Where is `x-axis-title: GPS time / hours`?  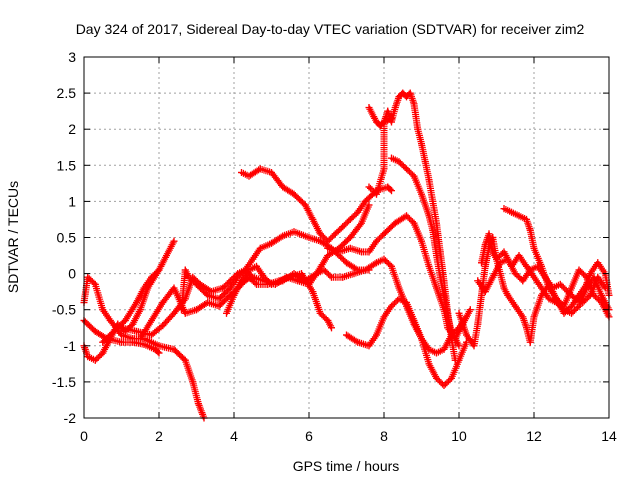
x-axis-title: GPS time / hours is located at coordinates (346, 466).